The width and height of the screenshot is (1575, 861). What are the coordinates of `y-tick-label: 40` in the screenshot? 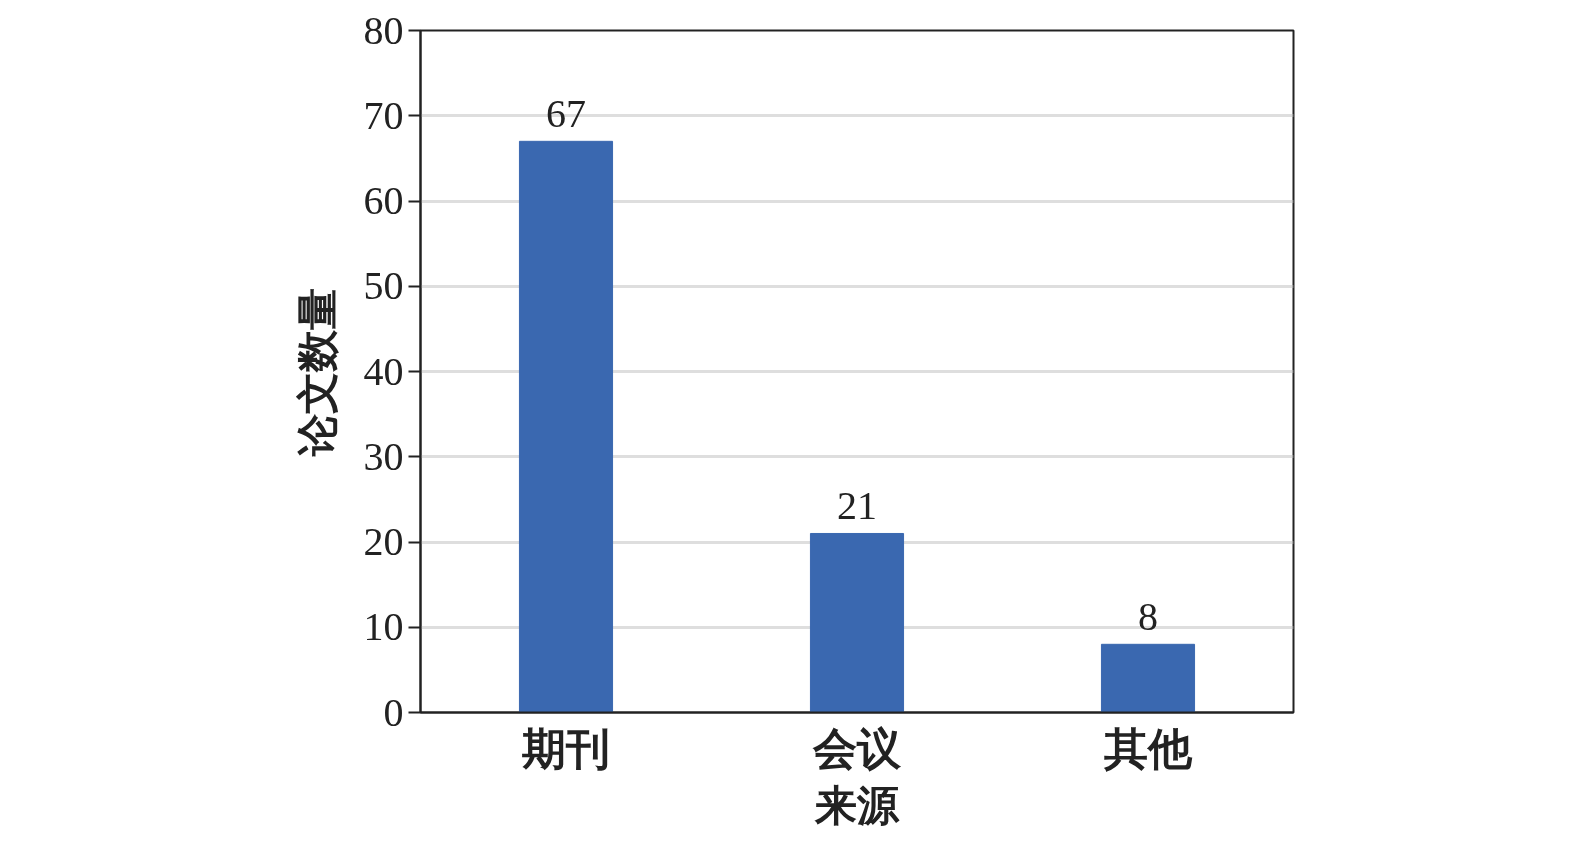 It's located at (383, 371).